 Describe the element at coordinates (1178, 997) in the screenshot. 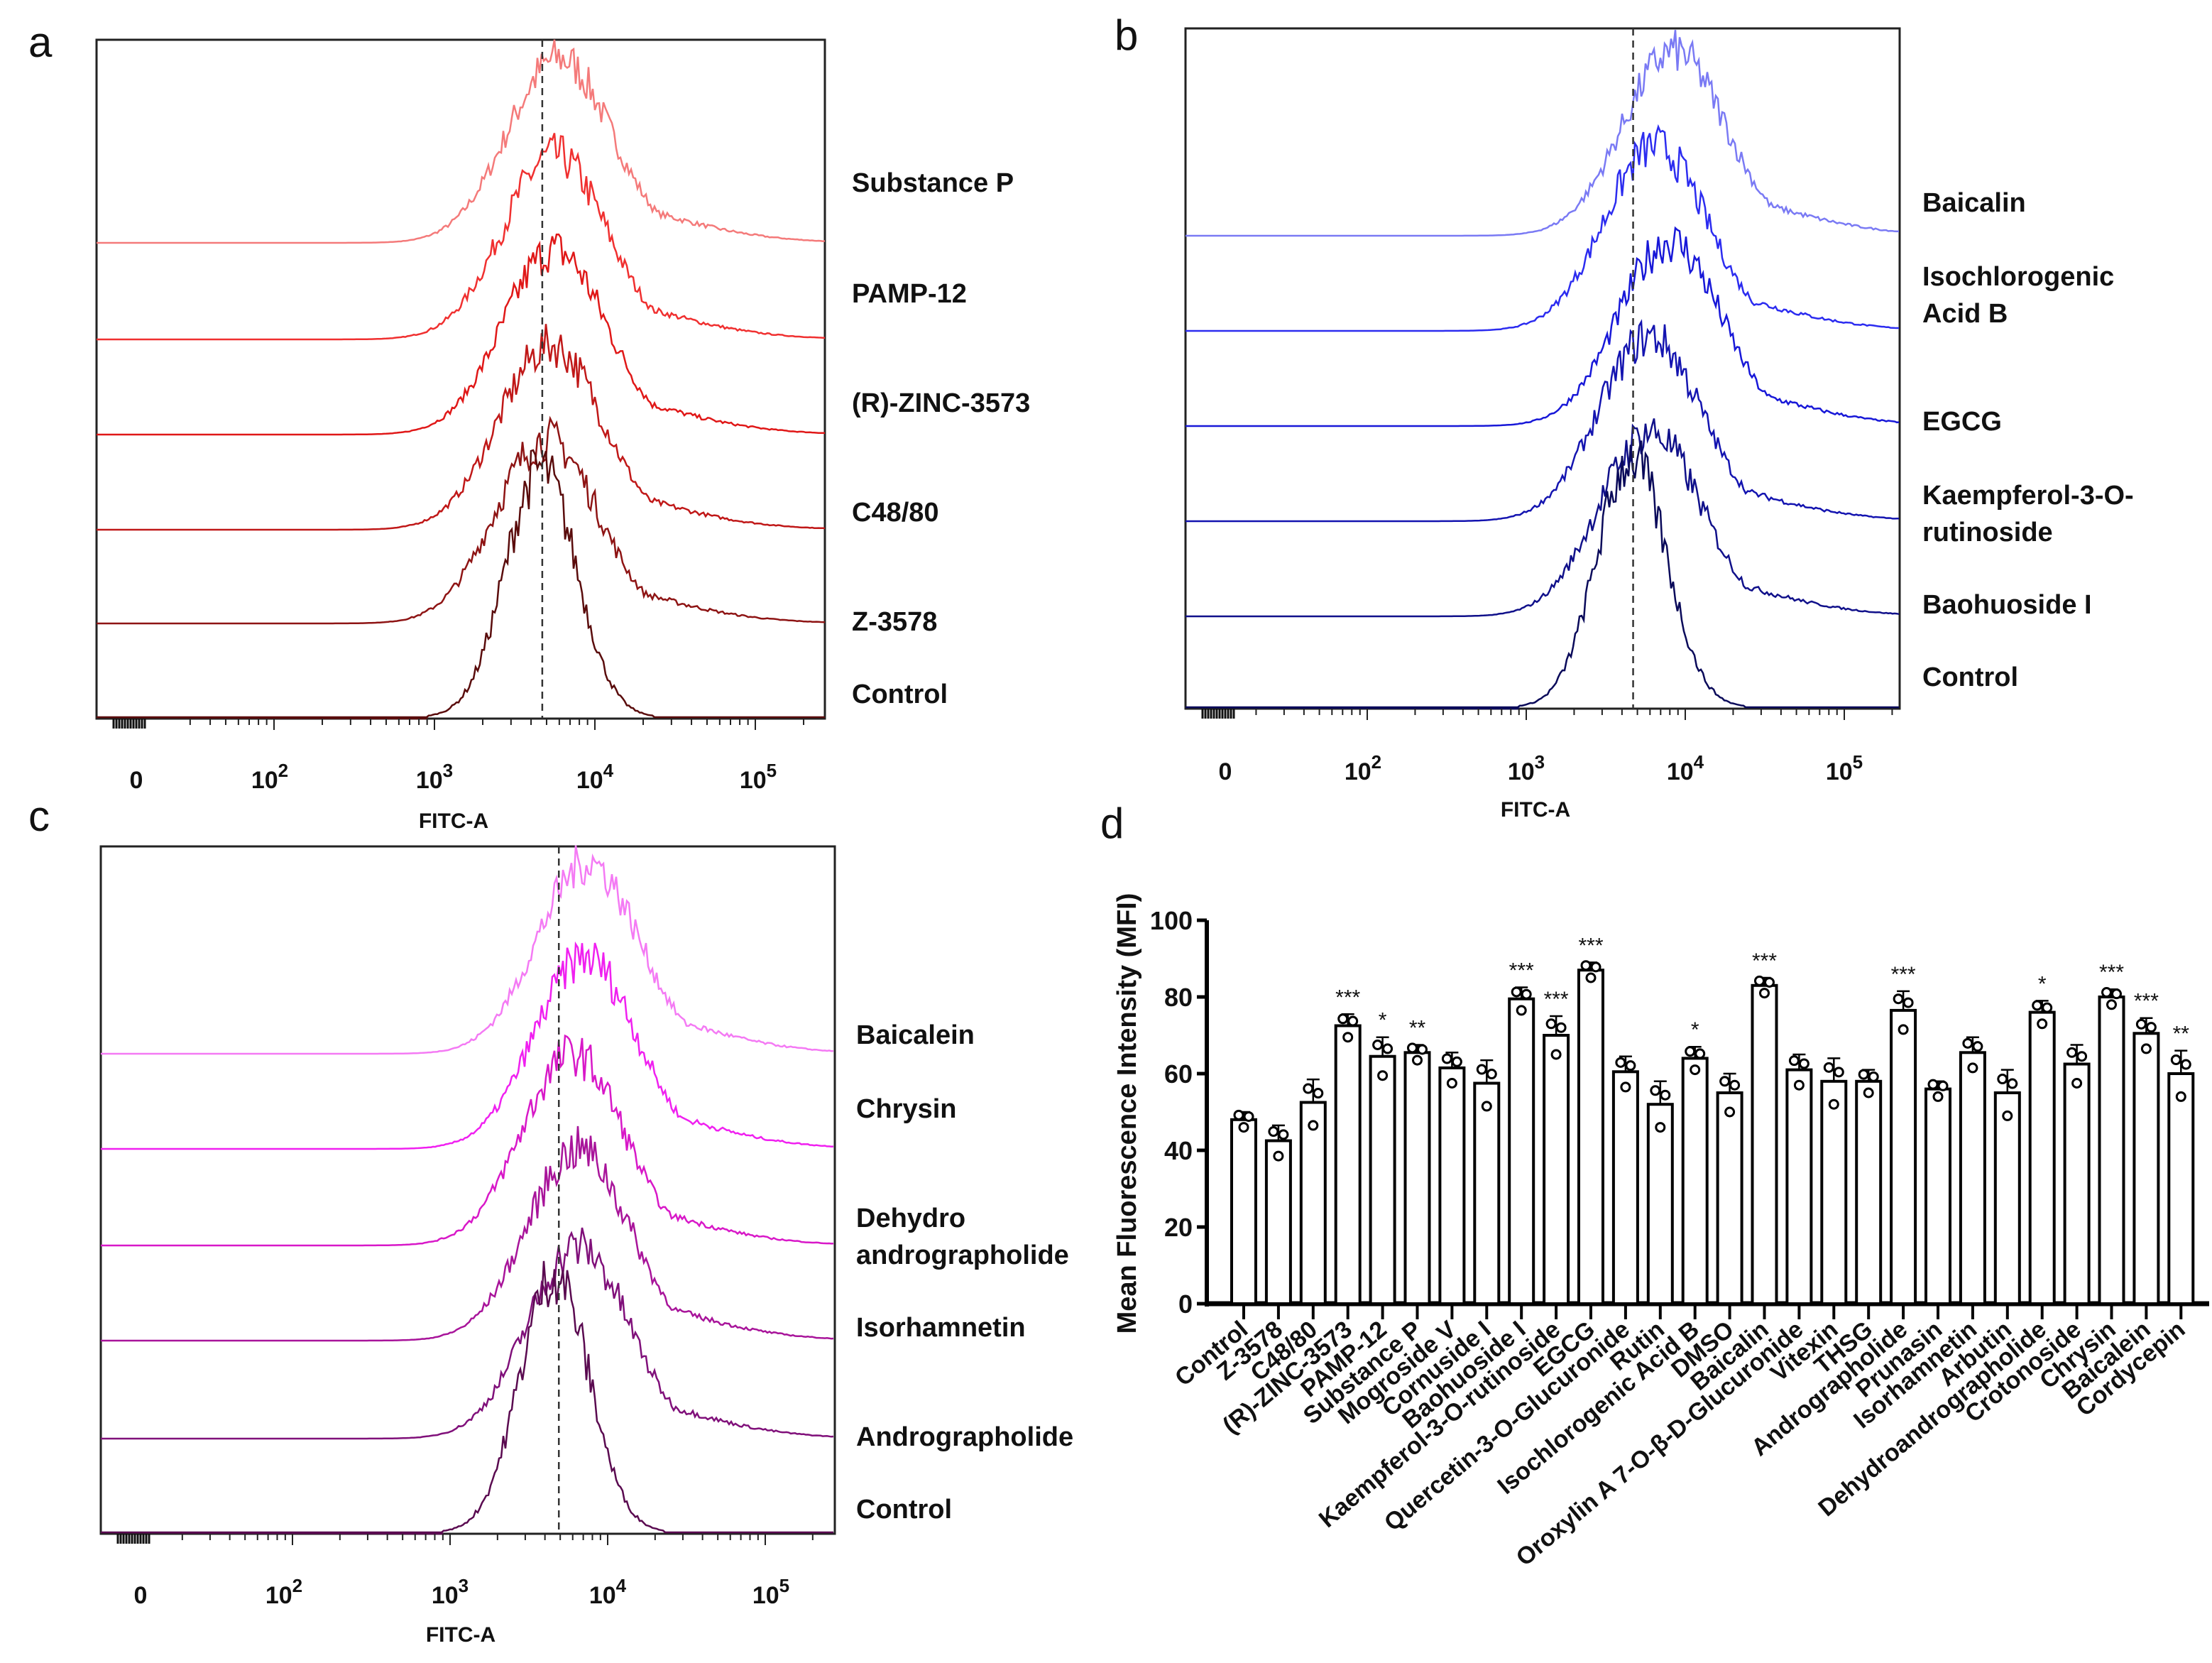

I see `y-tick-label: 80` at that location.